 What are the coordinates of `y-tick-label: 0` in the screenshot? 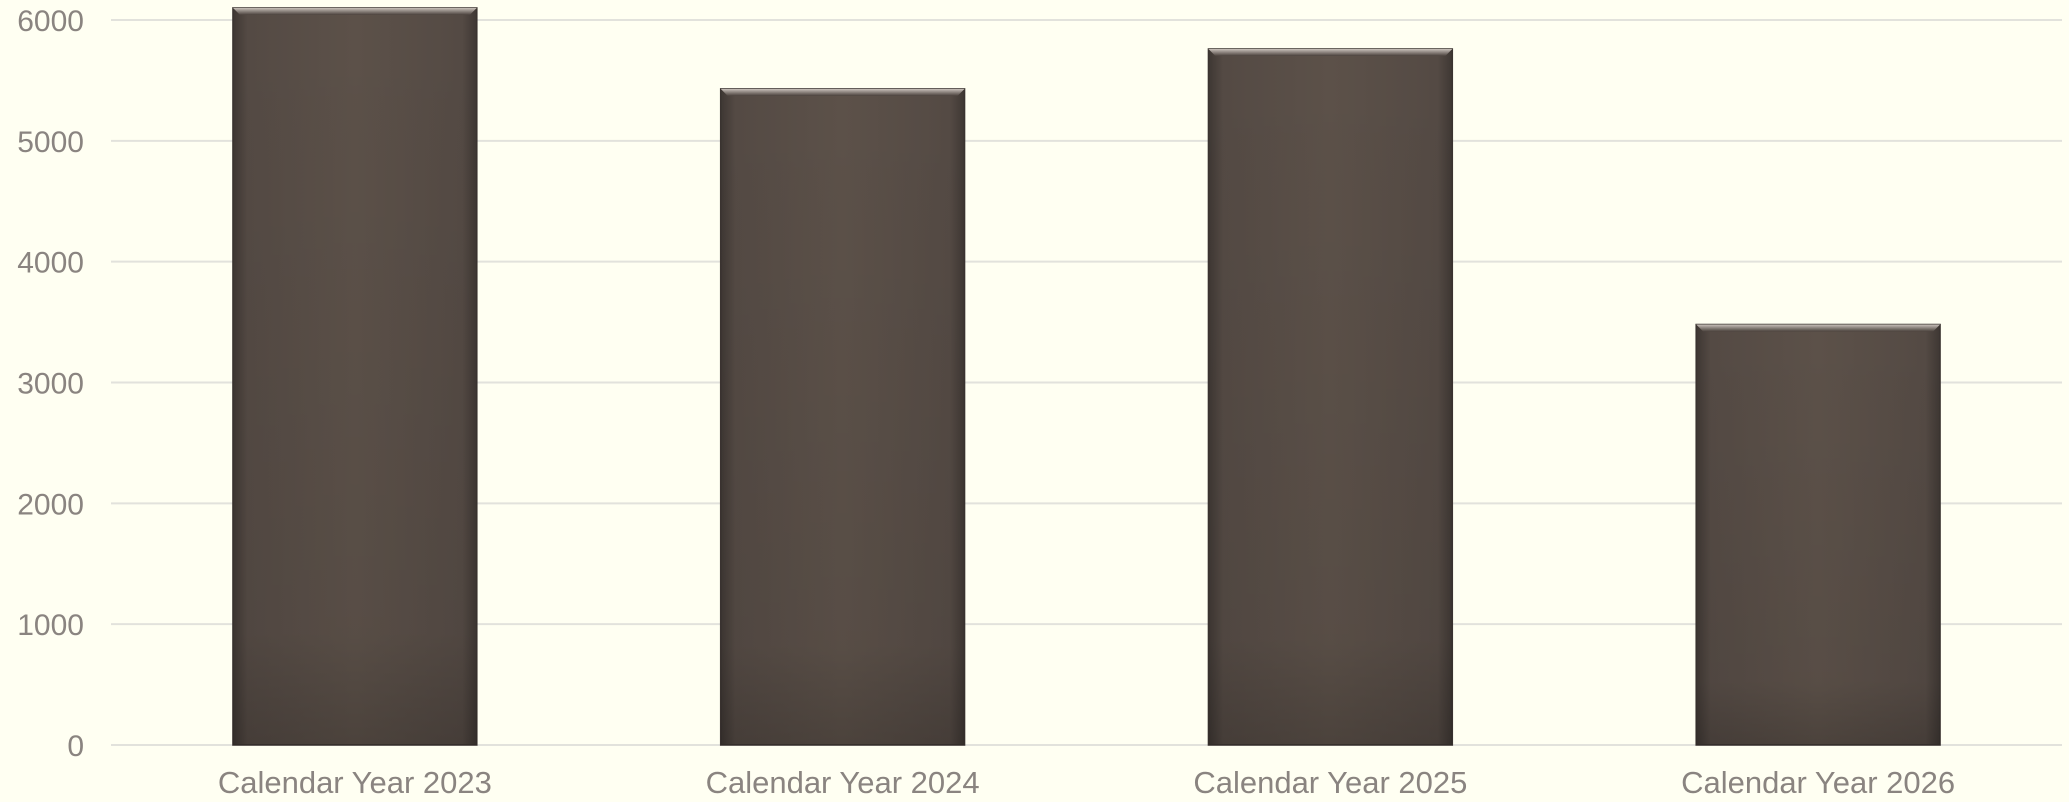 It's located at (75, 746).